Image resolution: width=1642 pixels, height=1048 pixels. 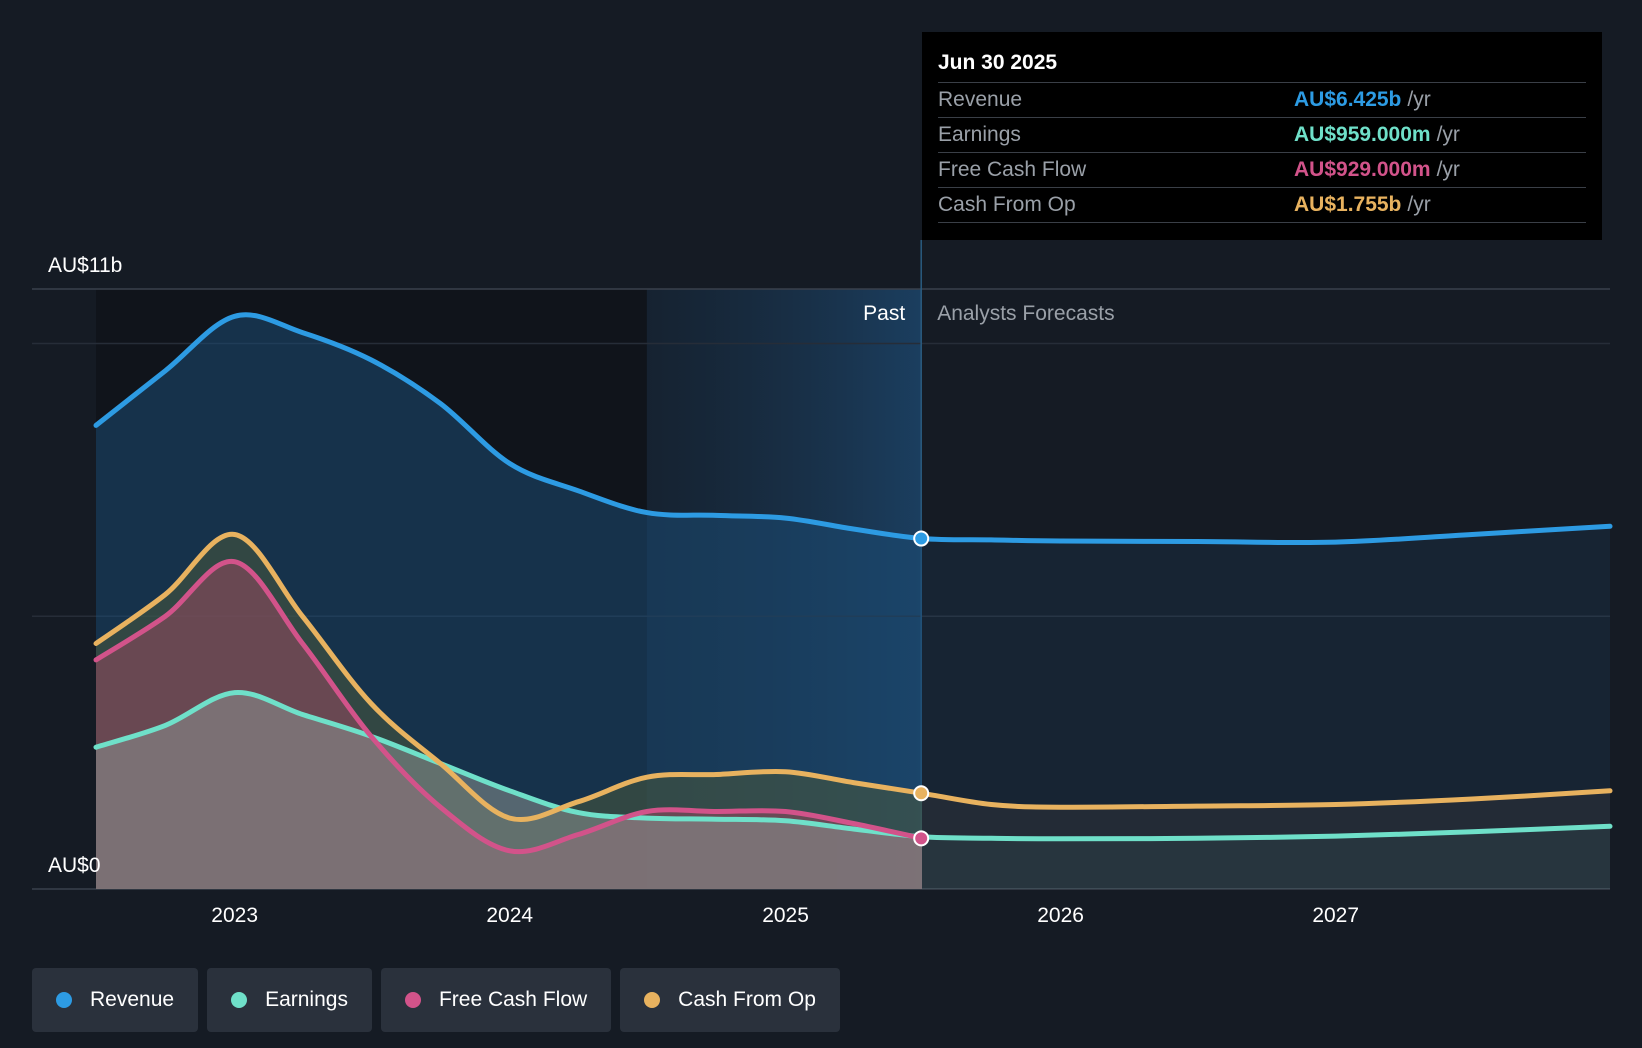 I want to click on legend-item-free-cash-flow: Free Cash Flow, so click(x=496, y=1000).